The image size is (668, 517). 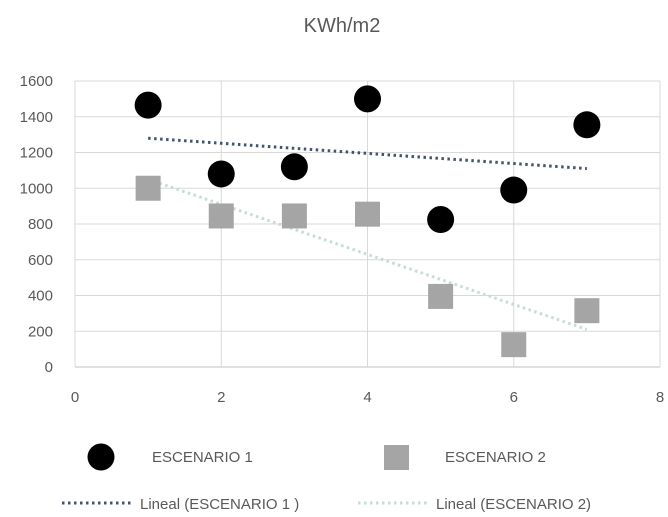 What do you see at coordinates (396, 457) in the screenshot?
I see `legend-marker-square` at bounding box center [396, 457].